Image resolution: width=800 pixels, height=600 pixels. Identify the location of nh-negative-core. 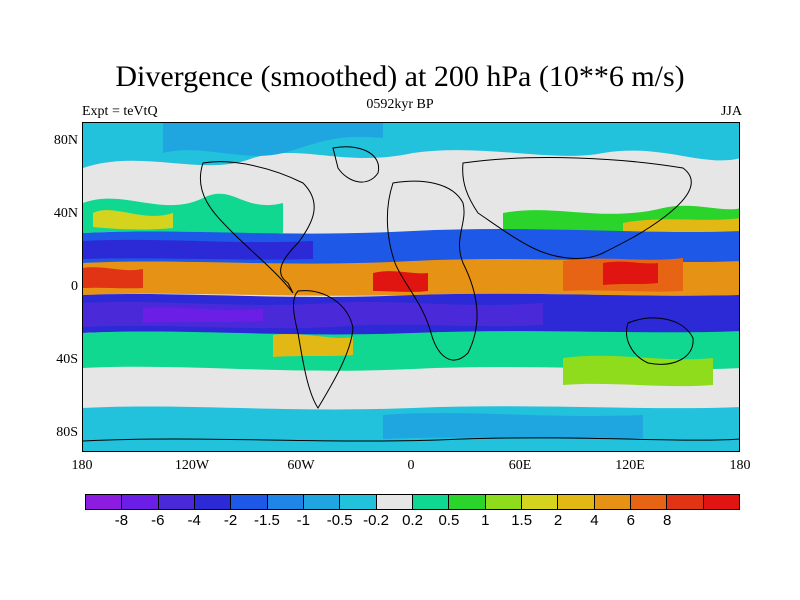
(273, 139).